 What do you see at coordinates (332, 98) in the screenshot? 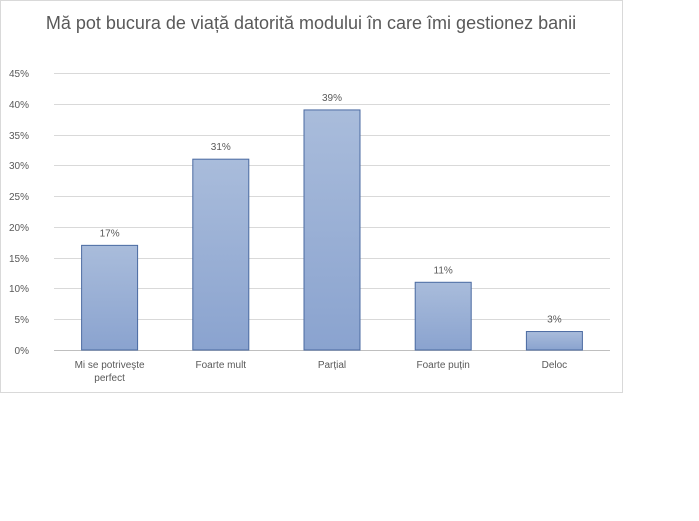
I see `data-label: 39%` at bounding box center [332, 98].